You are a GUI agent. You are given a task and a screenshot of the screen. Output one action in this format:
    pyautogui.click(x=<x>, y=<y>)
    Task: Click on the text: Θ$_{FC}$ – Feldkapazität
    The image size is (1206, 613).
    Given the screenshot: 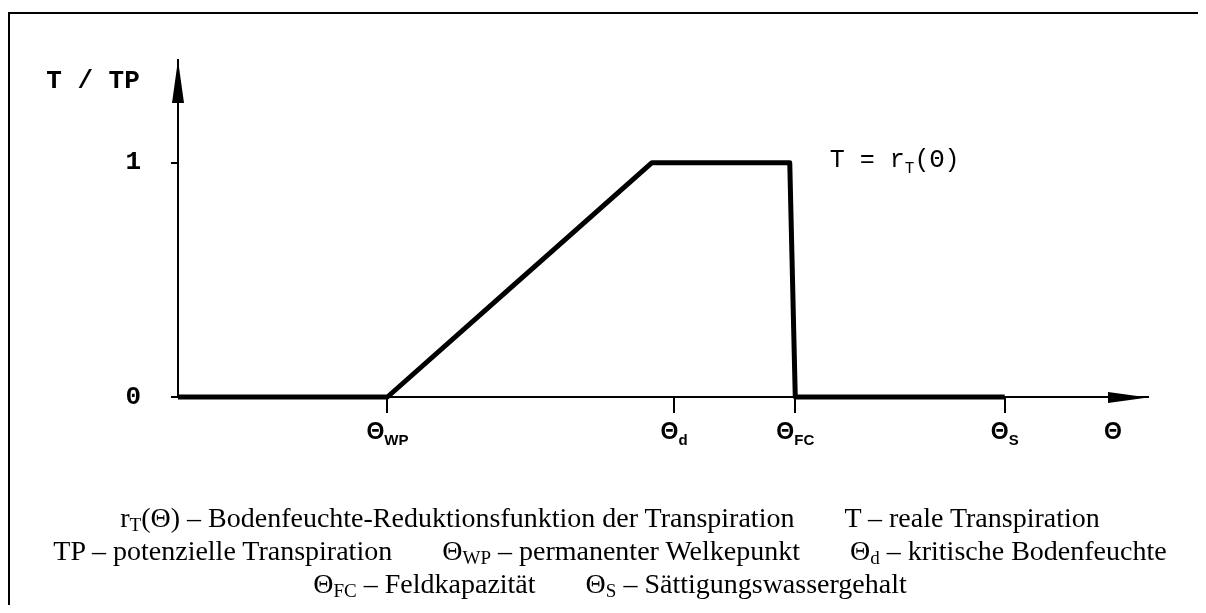 What is the action you would take?
    pyautogui.click(x=424, y=584)
    